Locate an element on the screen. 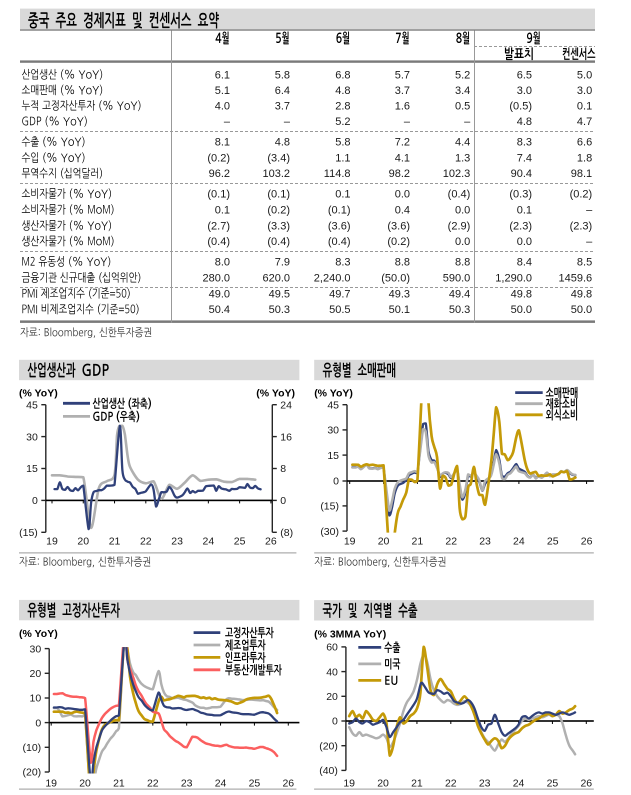 This screenshot has height=795, width=631. svg-text: 6.1 is located at coordinates (222, 75).